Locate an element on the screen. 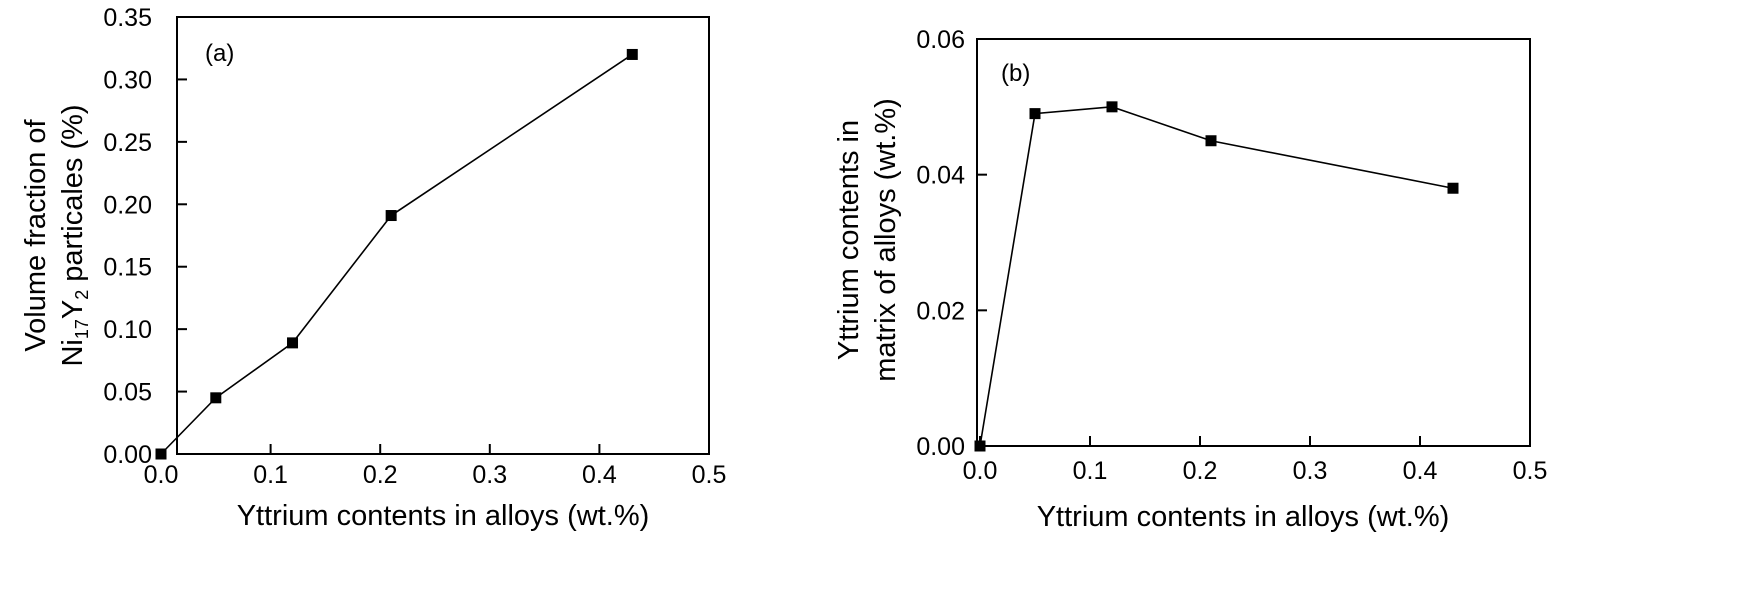 The height and width of the screenshot is (609, 1737). y-tick-label-a: 0.05 is located at coordinates (127, 393).